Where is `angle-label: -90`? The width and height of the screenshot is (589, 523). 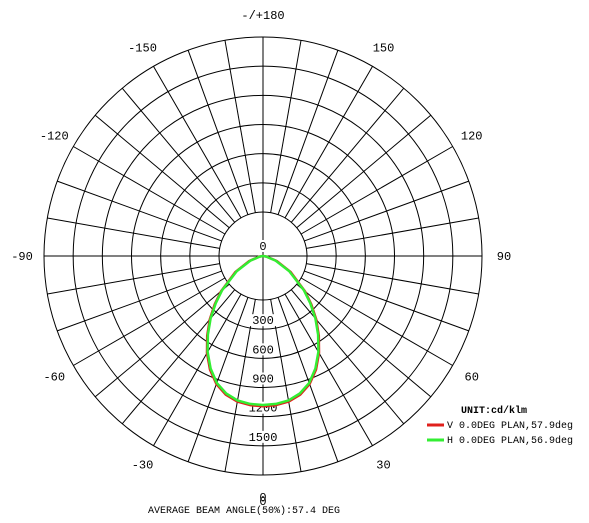
angle-label: -90 is located at coordinates (22, 257).